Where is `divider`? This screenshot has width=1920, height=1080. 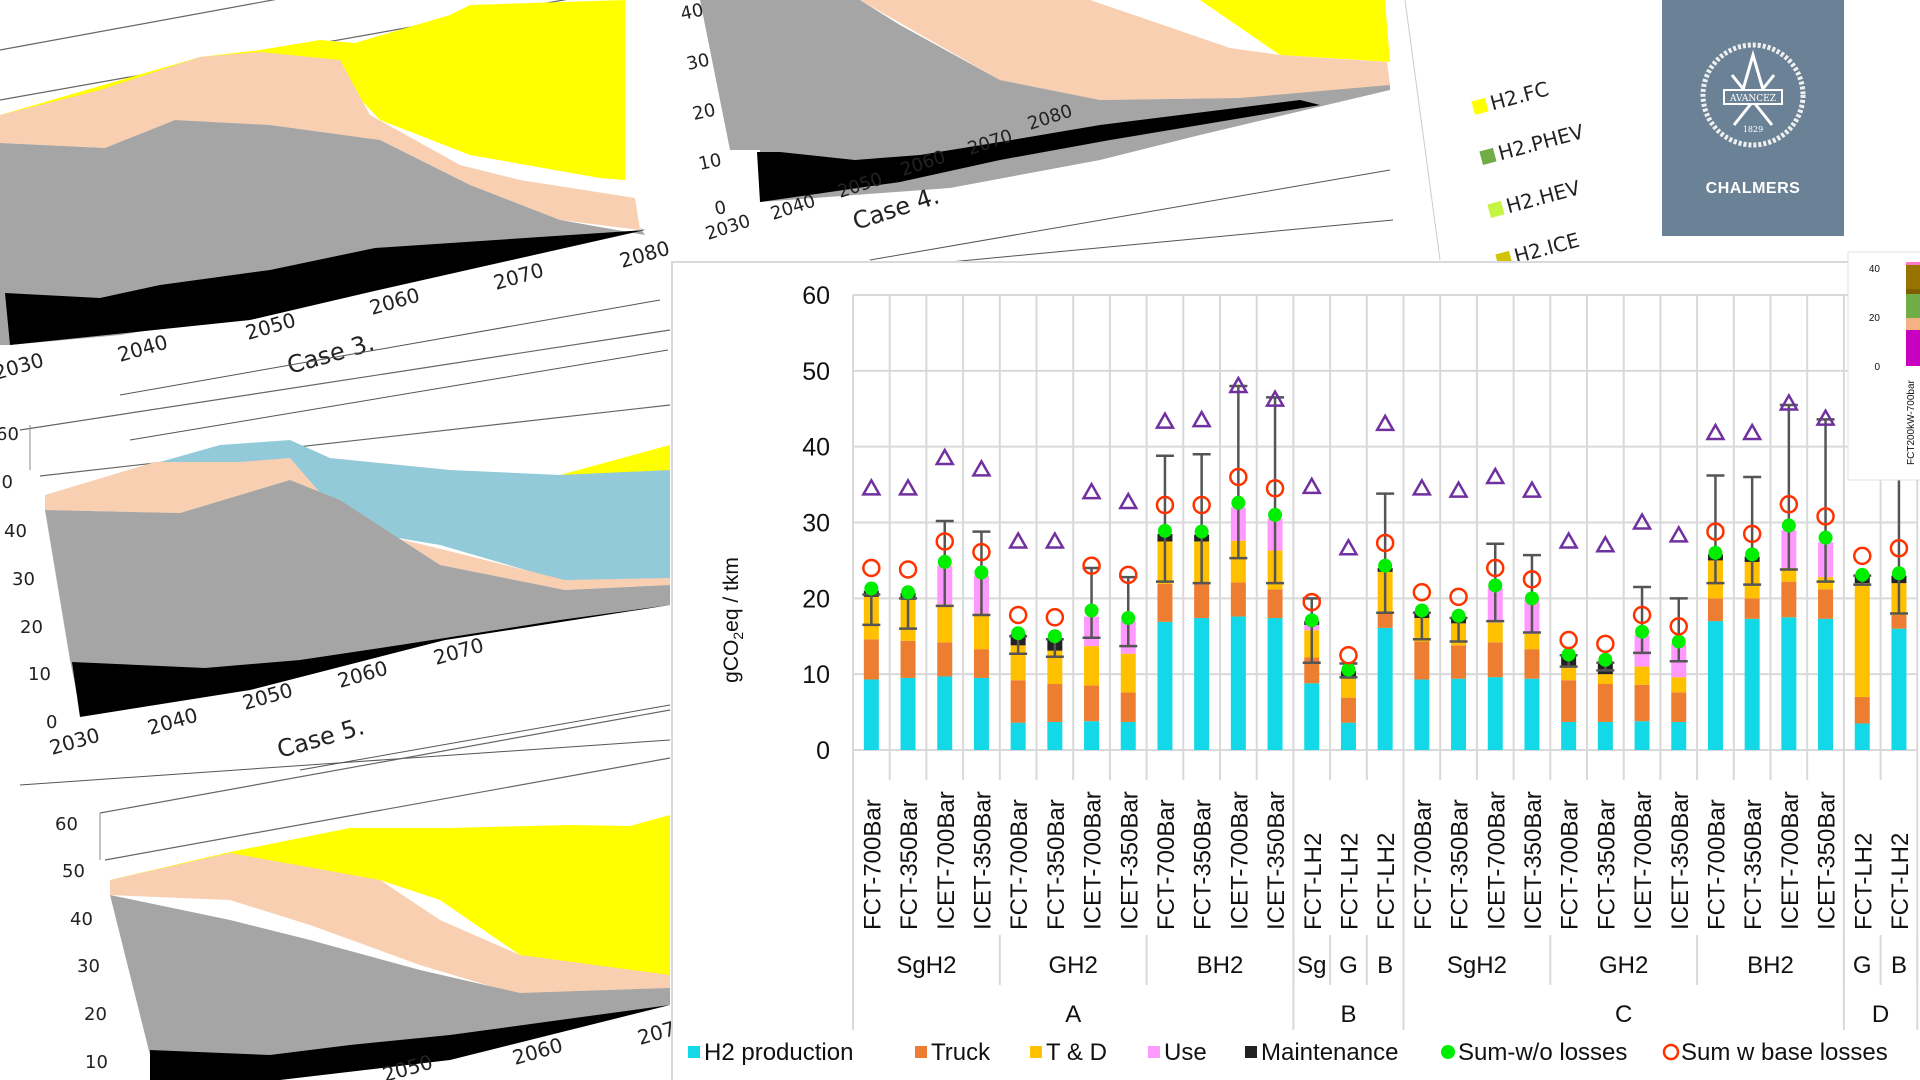 divider is located at coordinates (1422, 130).